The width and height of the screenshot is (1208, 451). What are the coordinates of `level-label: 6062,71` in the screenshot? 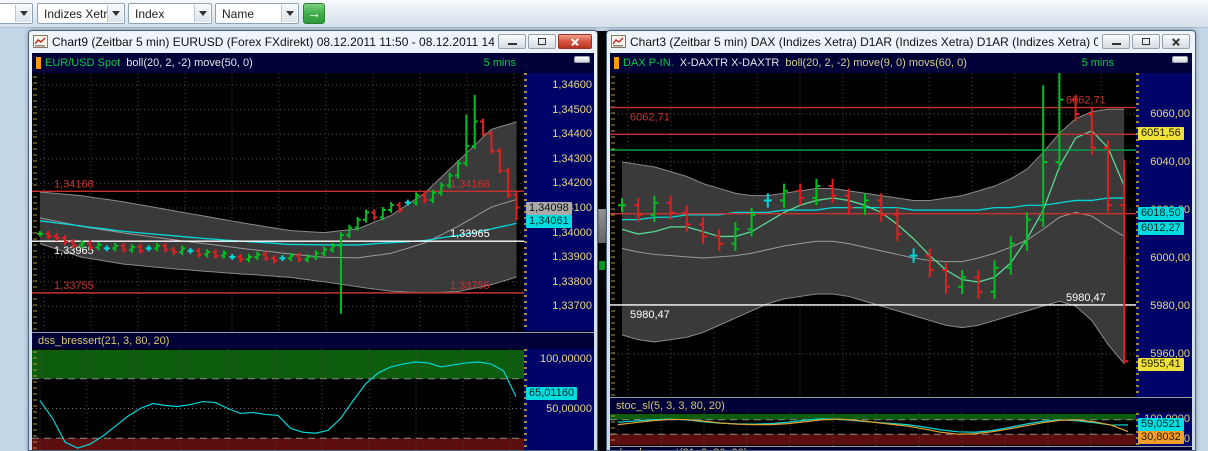 It's located at (650, 118).